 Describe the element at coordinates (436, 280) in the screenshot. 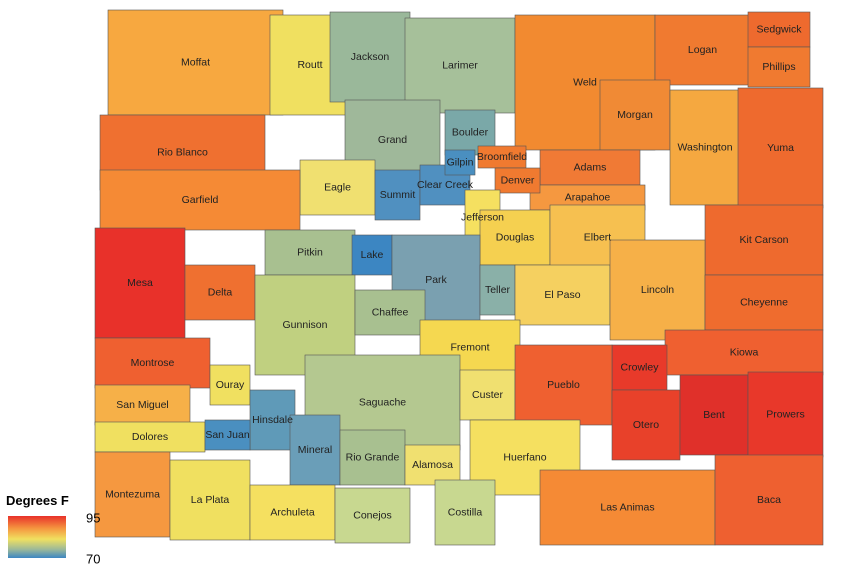

I see `county-label: Park` at that location.